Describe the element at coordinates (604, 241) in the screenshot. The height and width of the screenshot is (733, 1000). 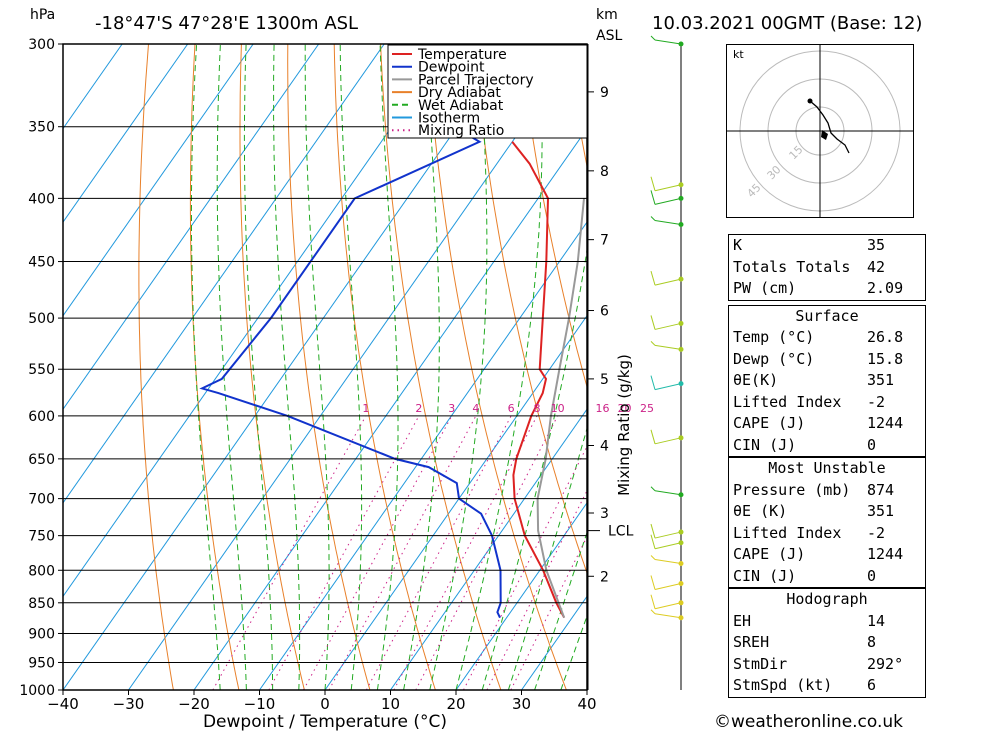
I see `km-tick-label: 7` at that location.